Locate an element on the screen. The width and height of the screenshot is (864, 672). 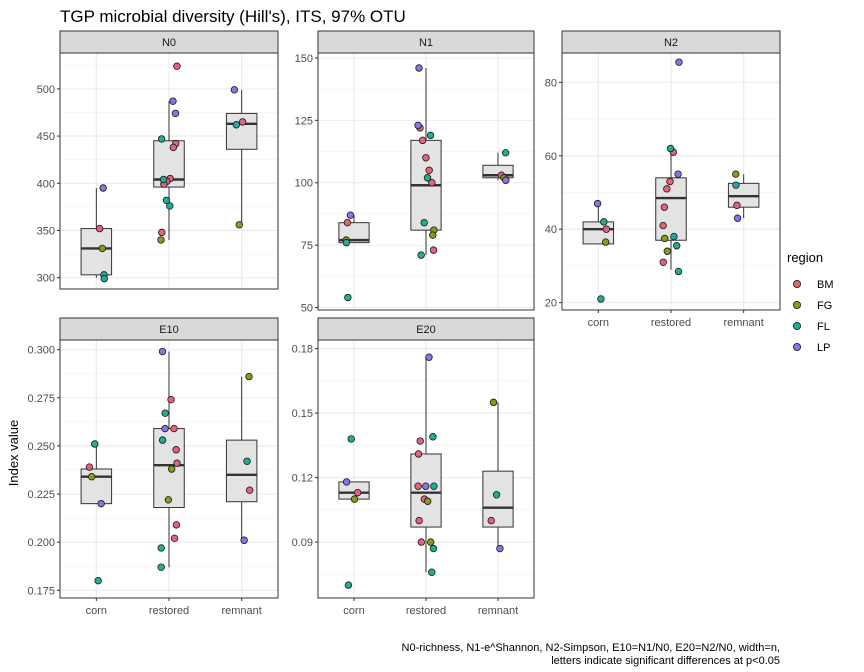
facet-strip-label: E20 is located at coordinates (426, 330).